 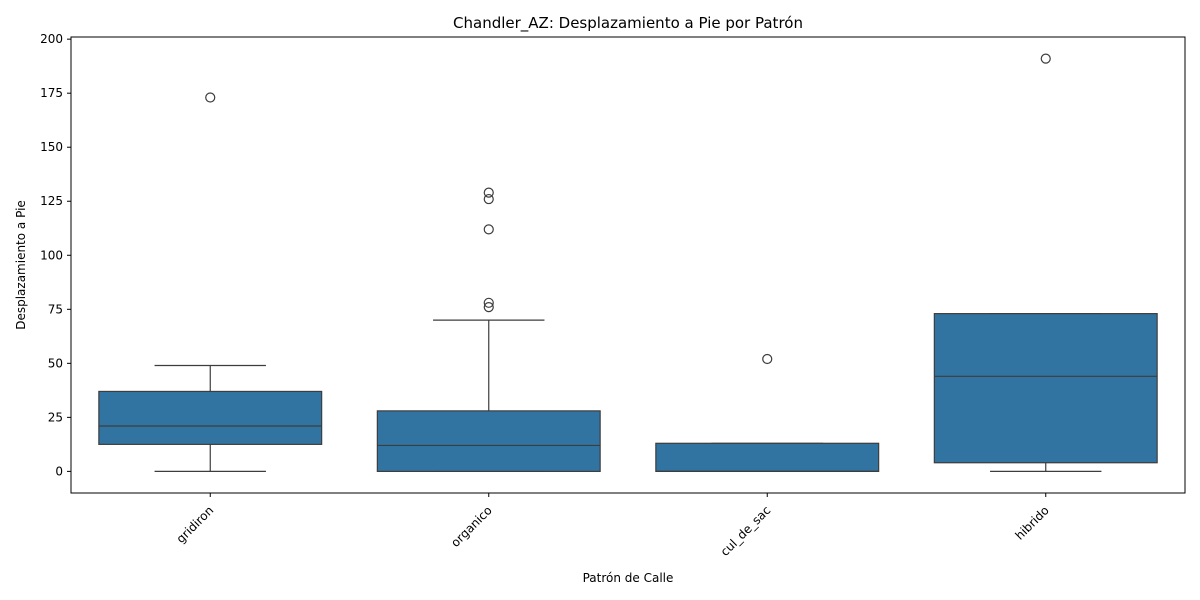 What do you see at coordinates (55, 363) in the screenshot?
I see `y-tick-label: 50` at bounding box center [55, 363].